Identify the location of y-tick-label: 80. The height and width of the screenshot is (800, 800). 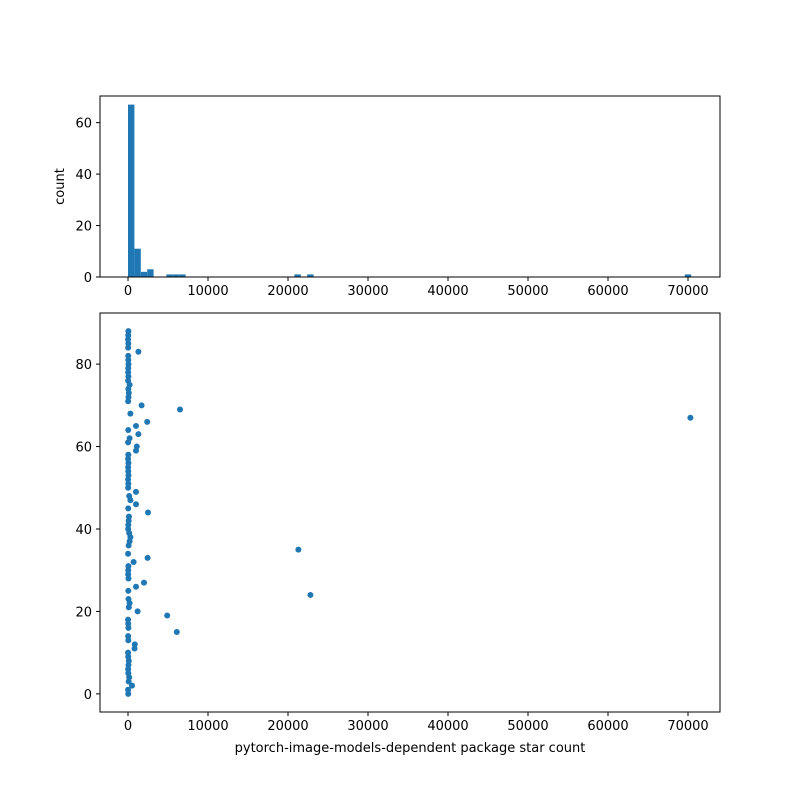
(83, 365).